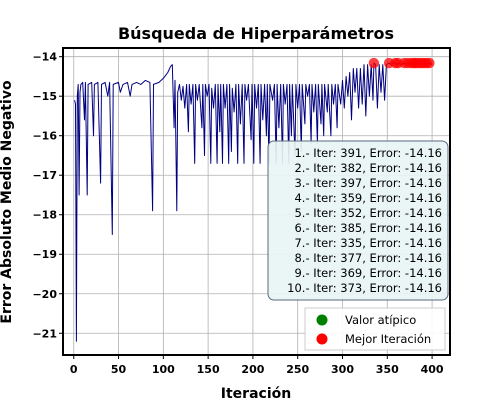  I want to click on x-tick-label: 50, so click(119, 369).